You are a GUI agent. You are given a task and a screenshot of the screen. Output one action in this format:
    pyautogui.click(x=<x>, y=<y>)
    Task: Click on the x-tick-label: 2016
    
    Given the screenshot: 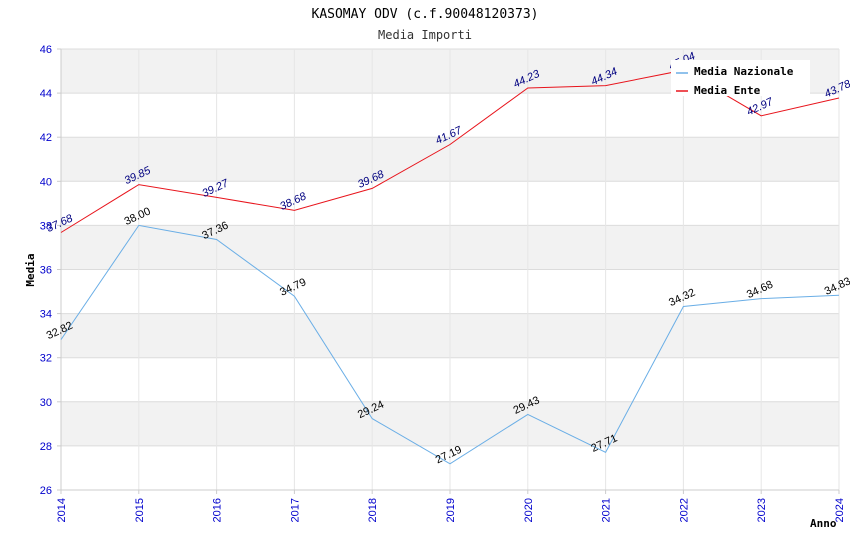 What is the action you would take?
    pyautogui.click(x=218, y=510)
    